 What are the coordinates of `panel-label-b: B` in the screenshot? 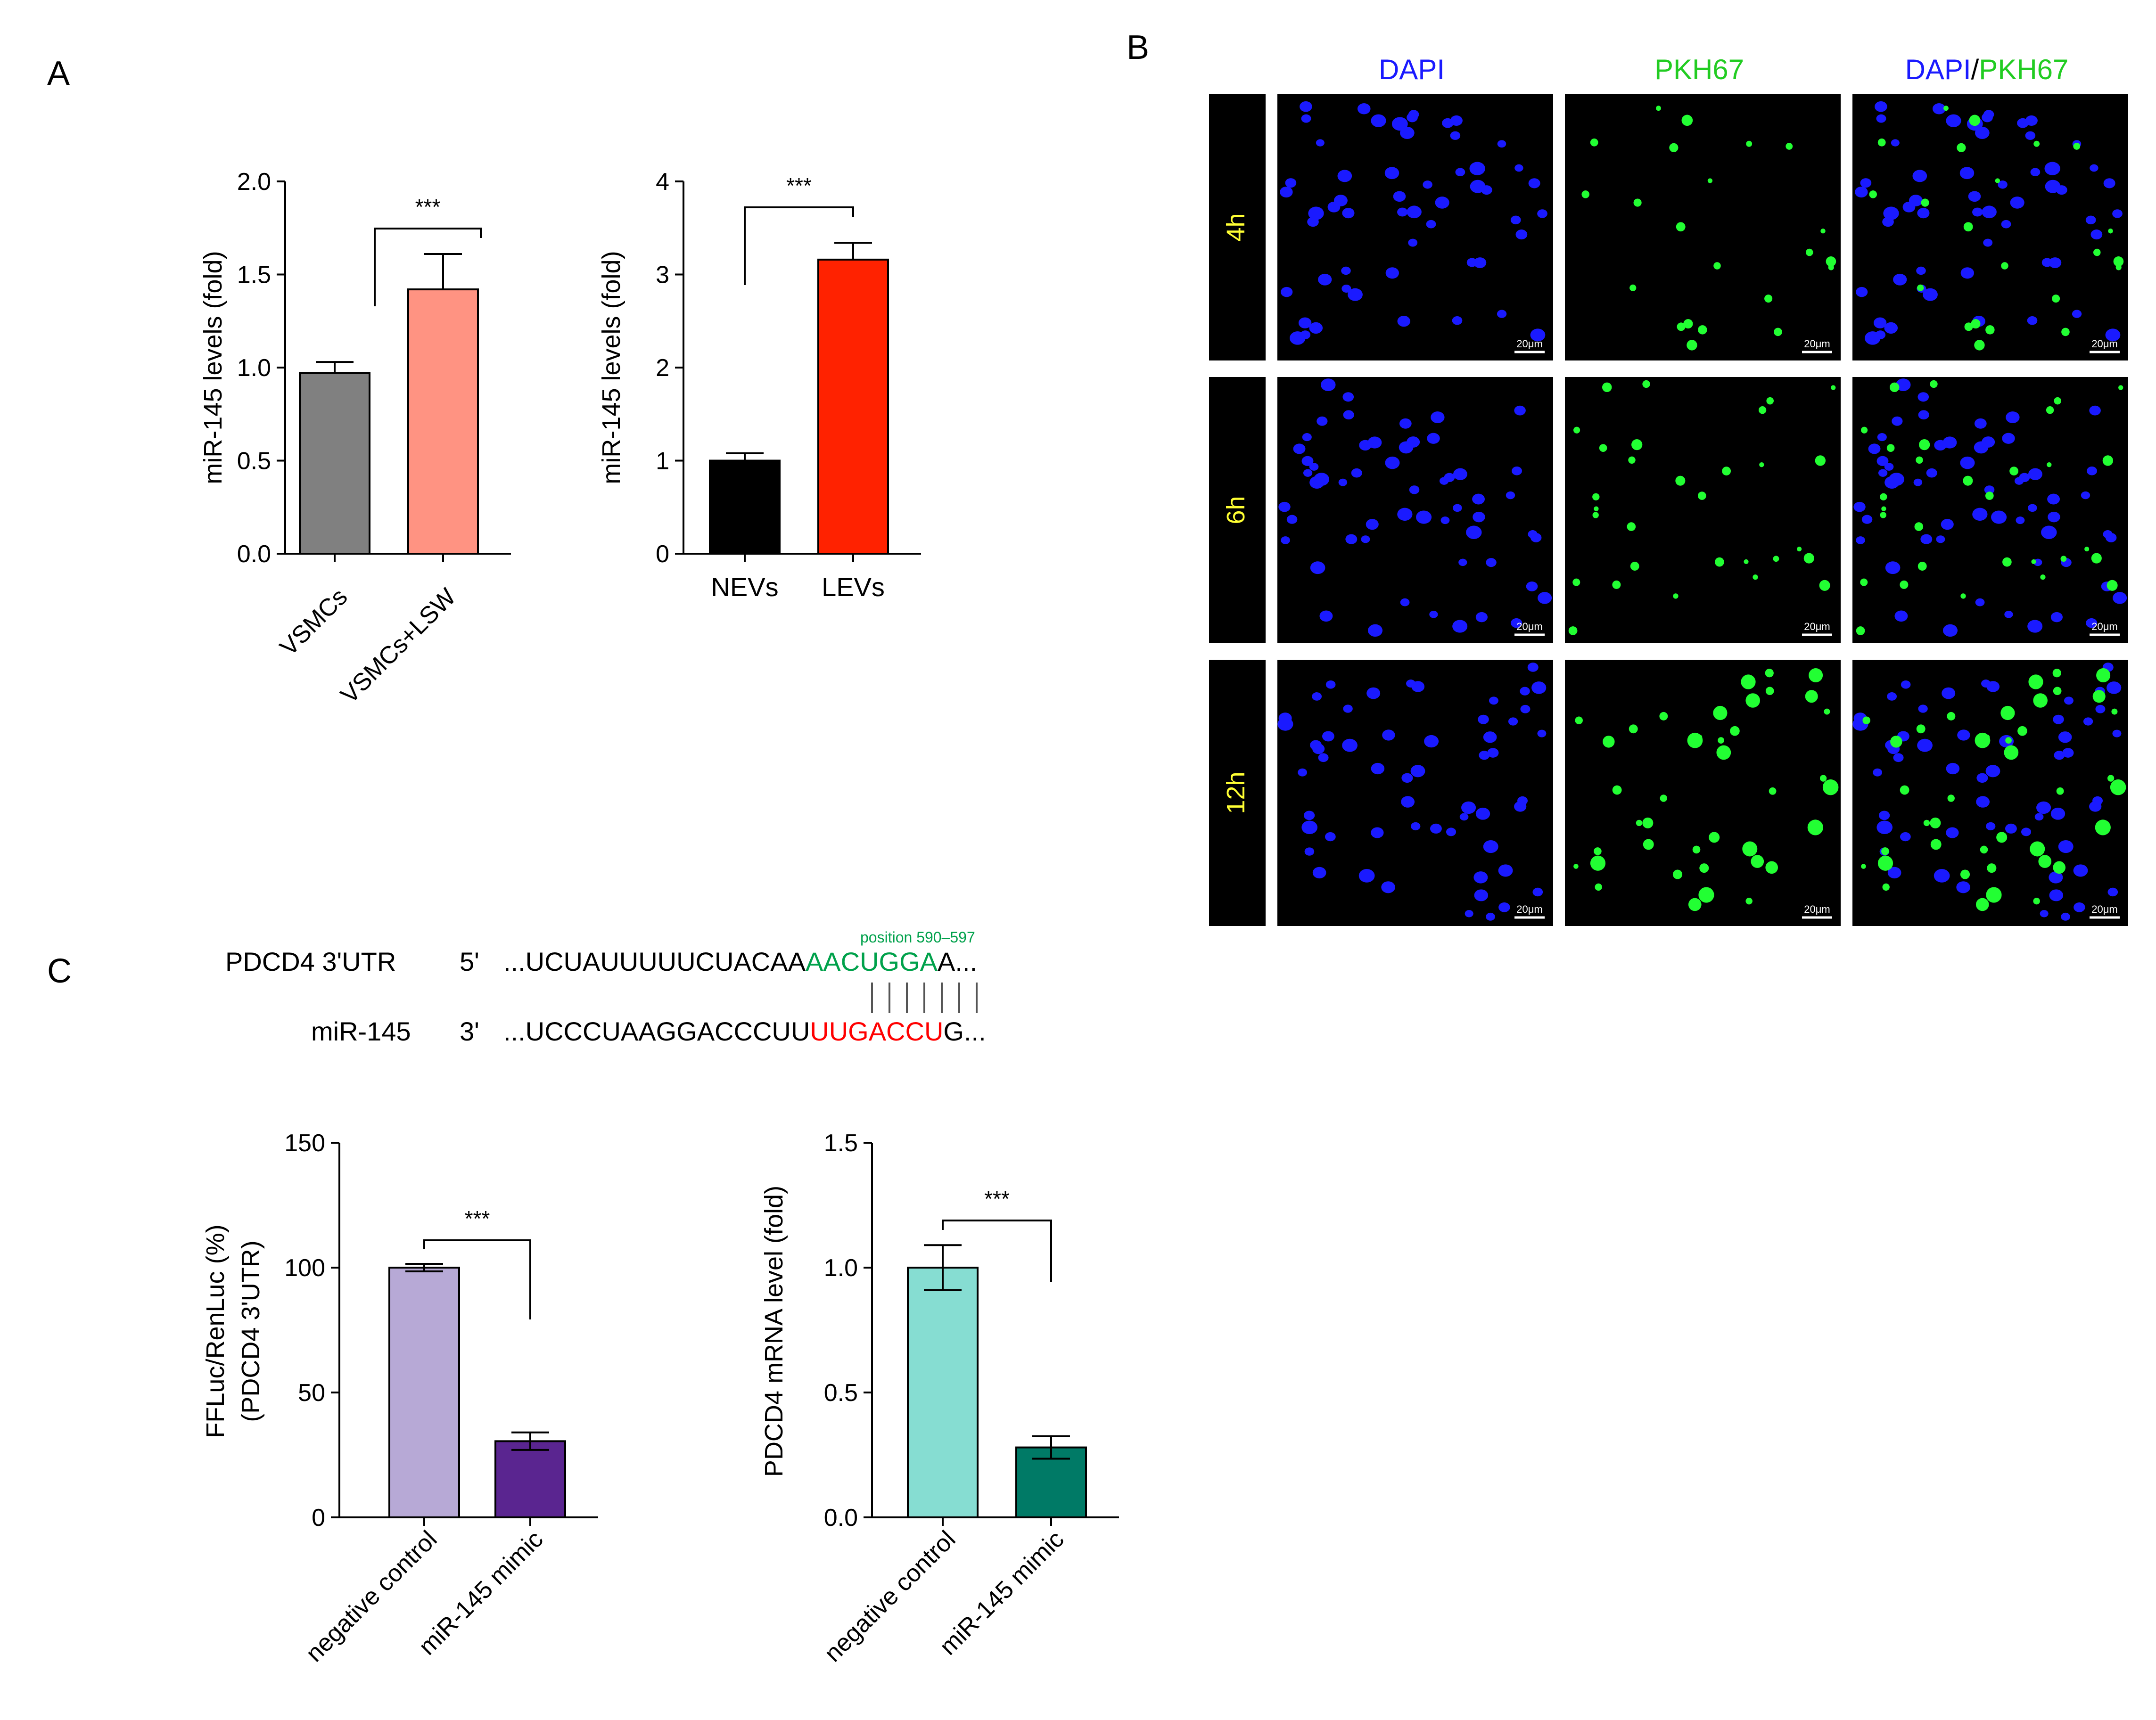 It's located at (1138, 48).